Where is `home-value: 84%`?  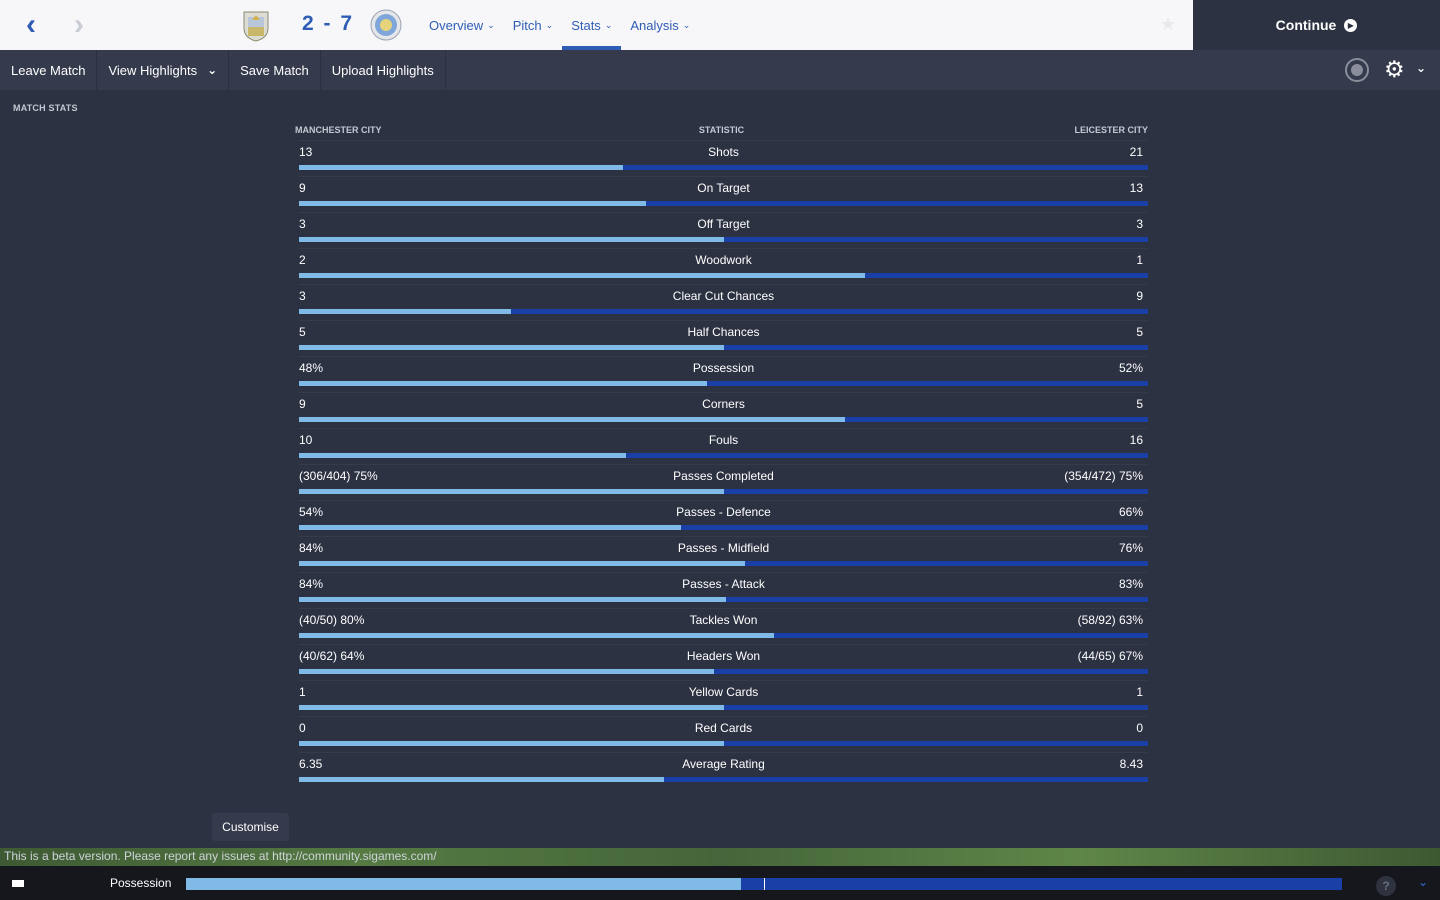
home-value: 84% is located at coordinates (311, 584).